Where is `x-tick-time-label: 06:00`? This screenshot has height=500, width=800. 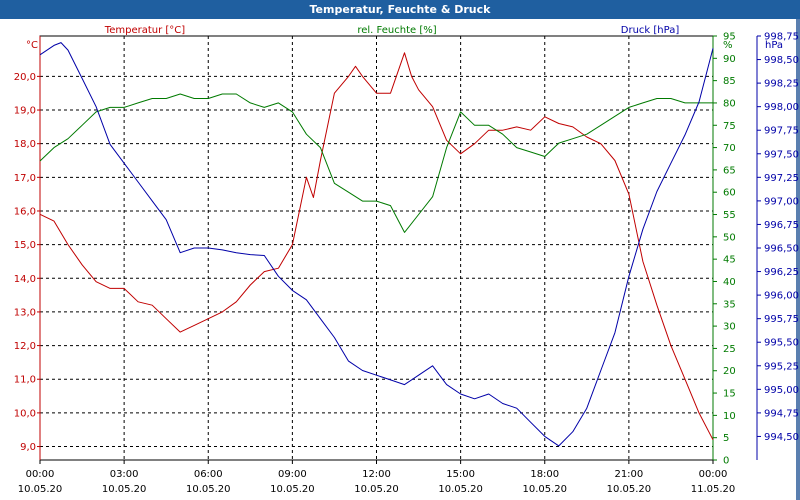
x-tick-time-label: 06:00 is located at coordinates (208, 474).